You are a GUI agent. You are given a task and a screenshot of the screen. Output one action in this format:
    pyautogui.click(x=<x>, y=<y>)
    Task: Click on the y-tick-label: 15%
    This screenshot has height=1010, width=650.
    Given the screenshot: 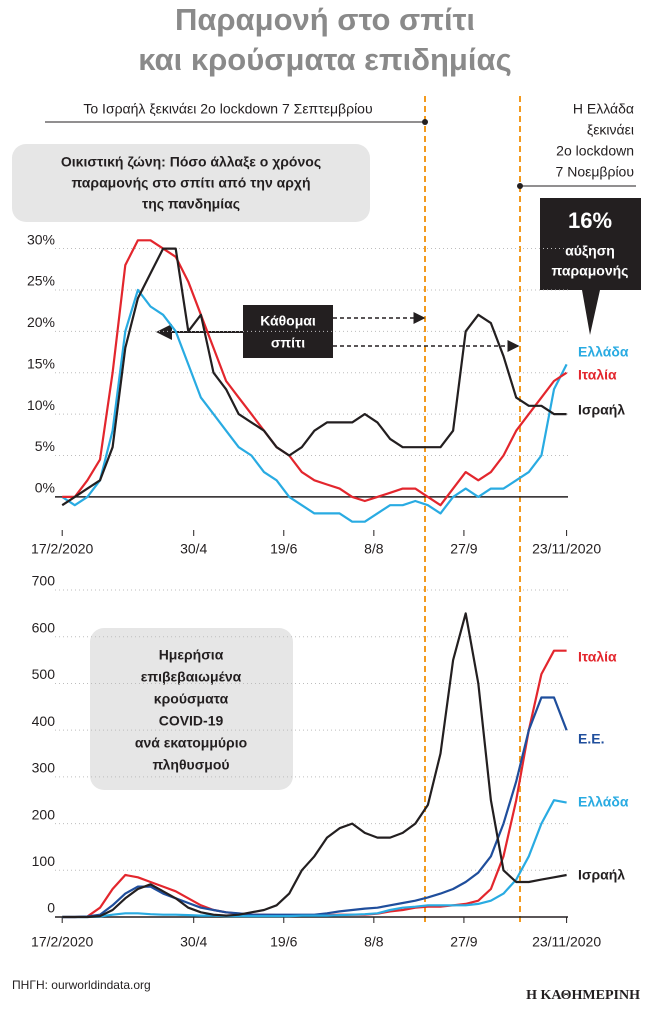 What is the action you would take?
    pyautogui.click(x=41, y=363)
    